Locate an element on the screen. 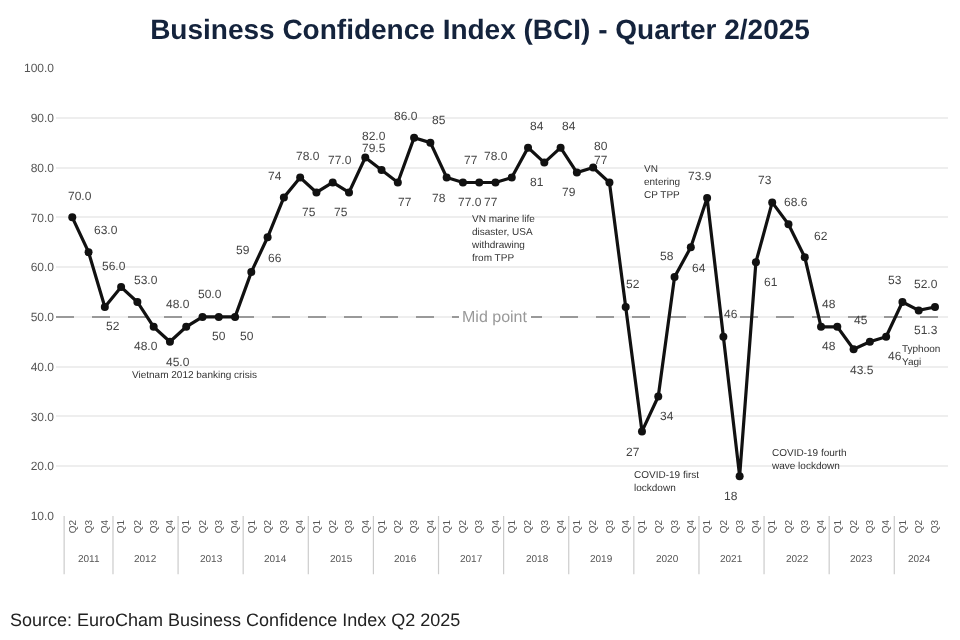 This screenshot has height=640, width=960. ref-line-label: Mid point is located at coordinates (495, 317).